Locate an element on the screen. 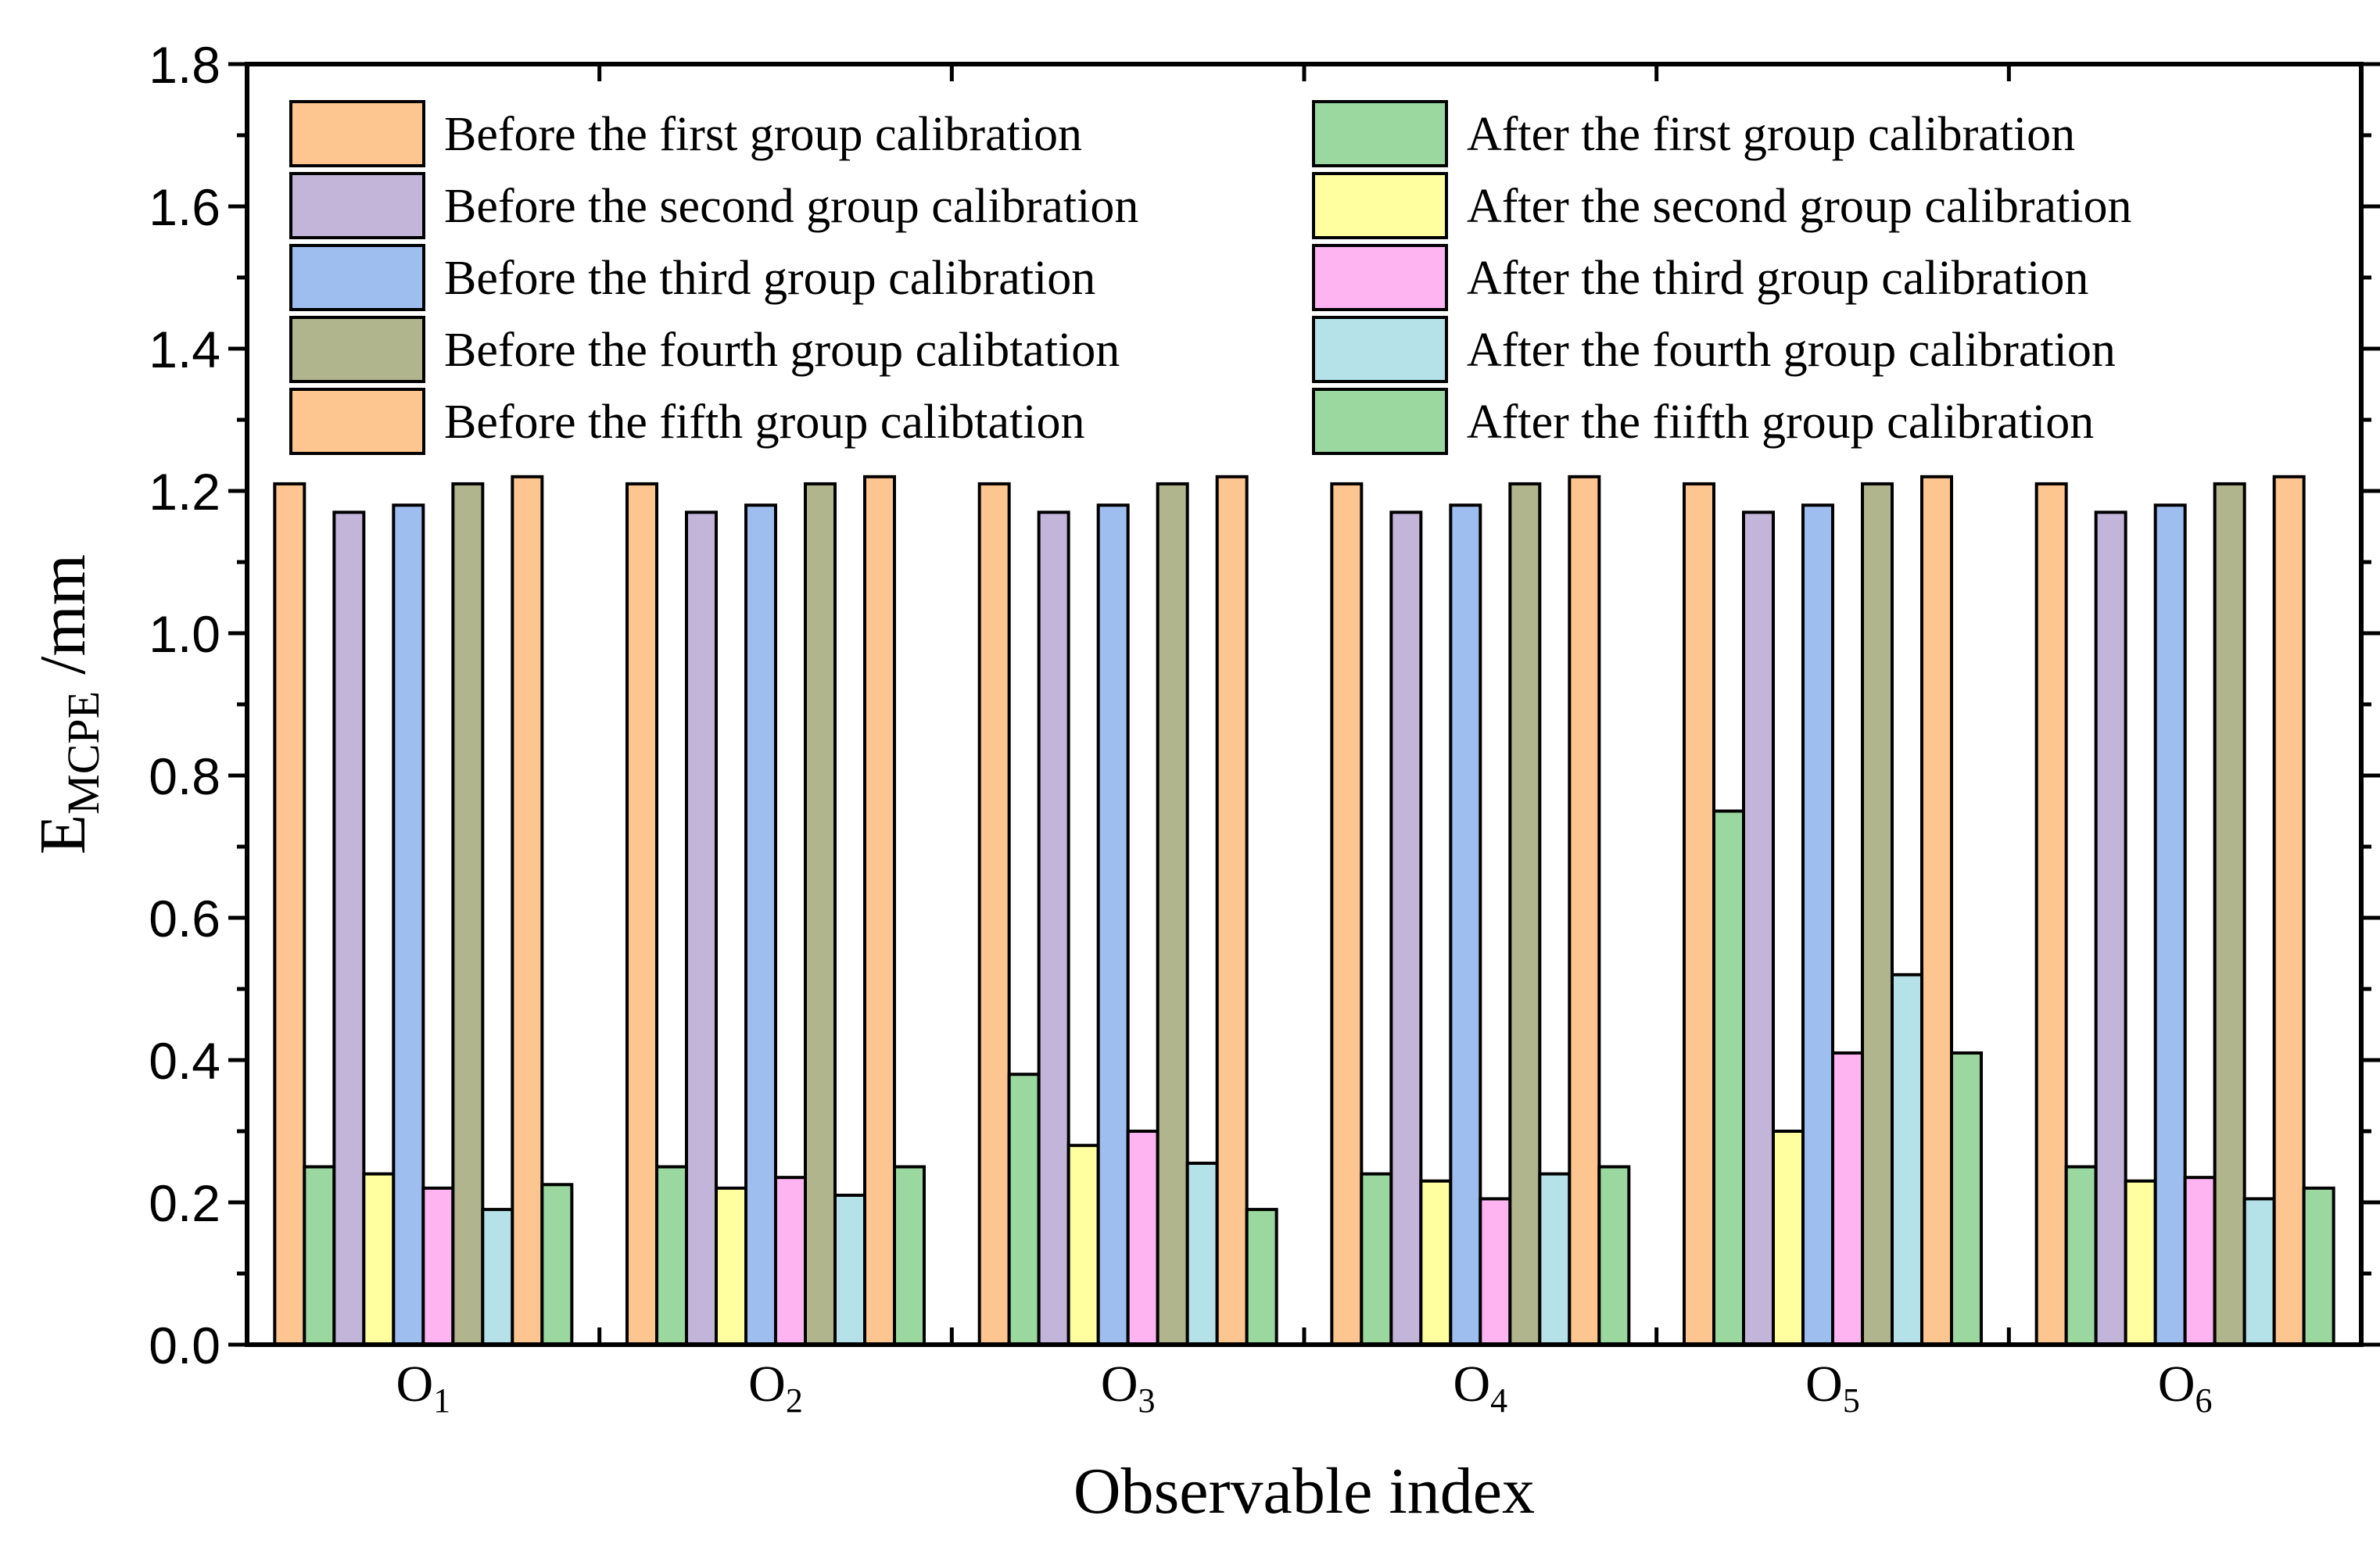  x-tick-label-4: O4 is located at coordinates (1480, 1388).